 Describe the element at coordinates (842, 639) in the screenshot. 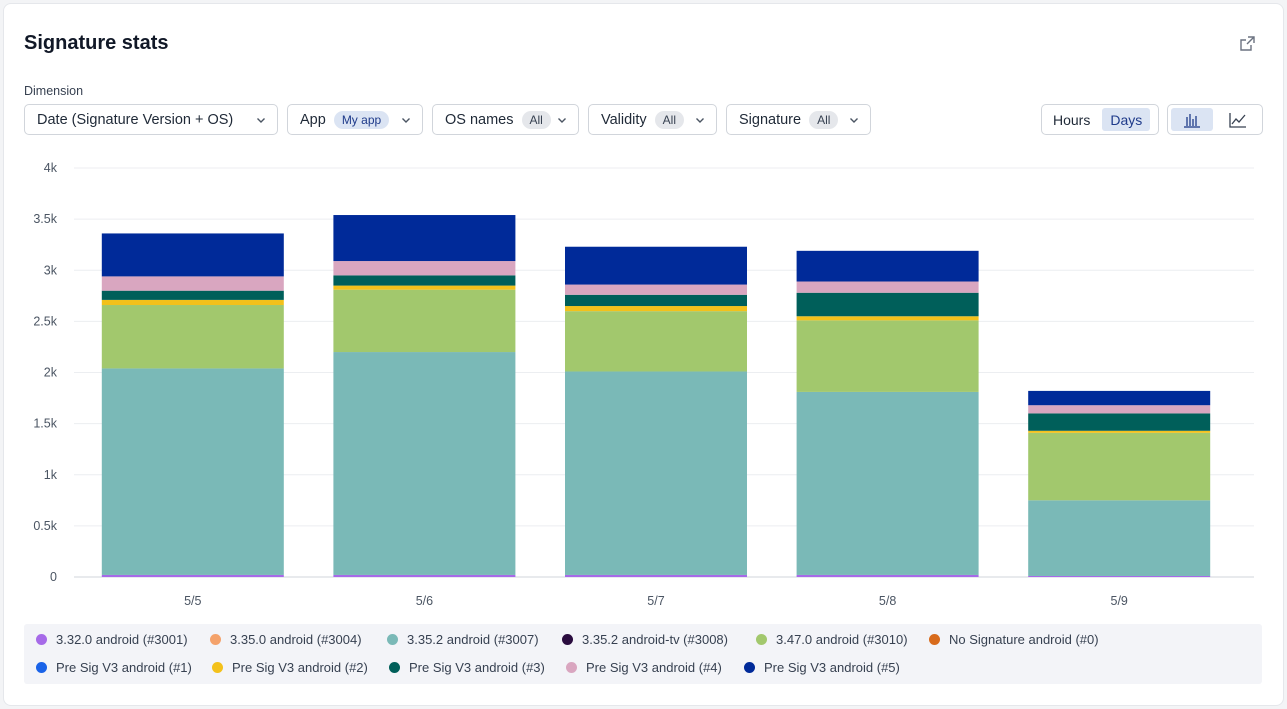

I see `legend-label: 3.47.0 android (#3010)` at that location.